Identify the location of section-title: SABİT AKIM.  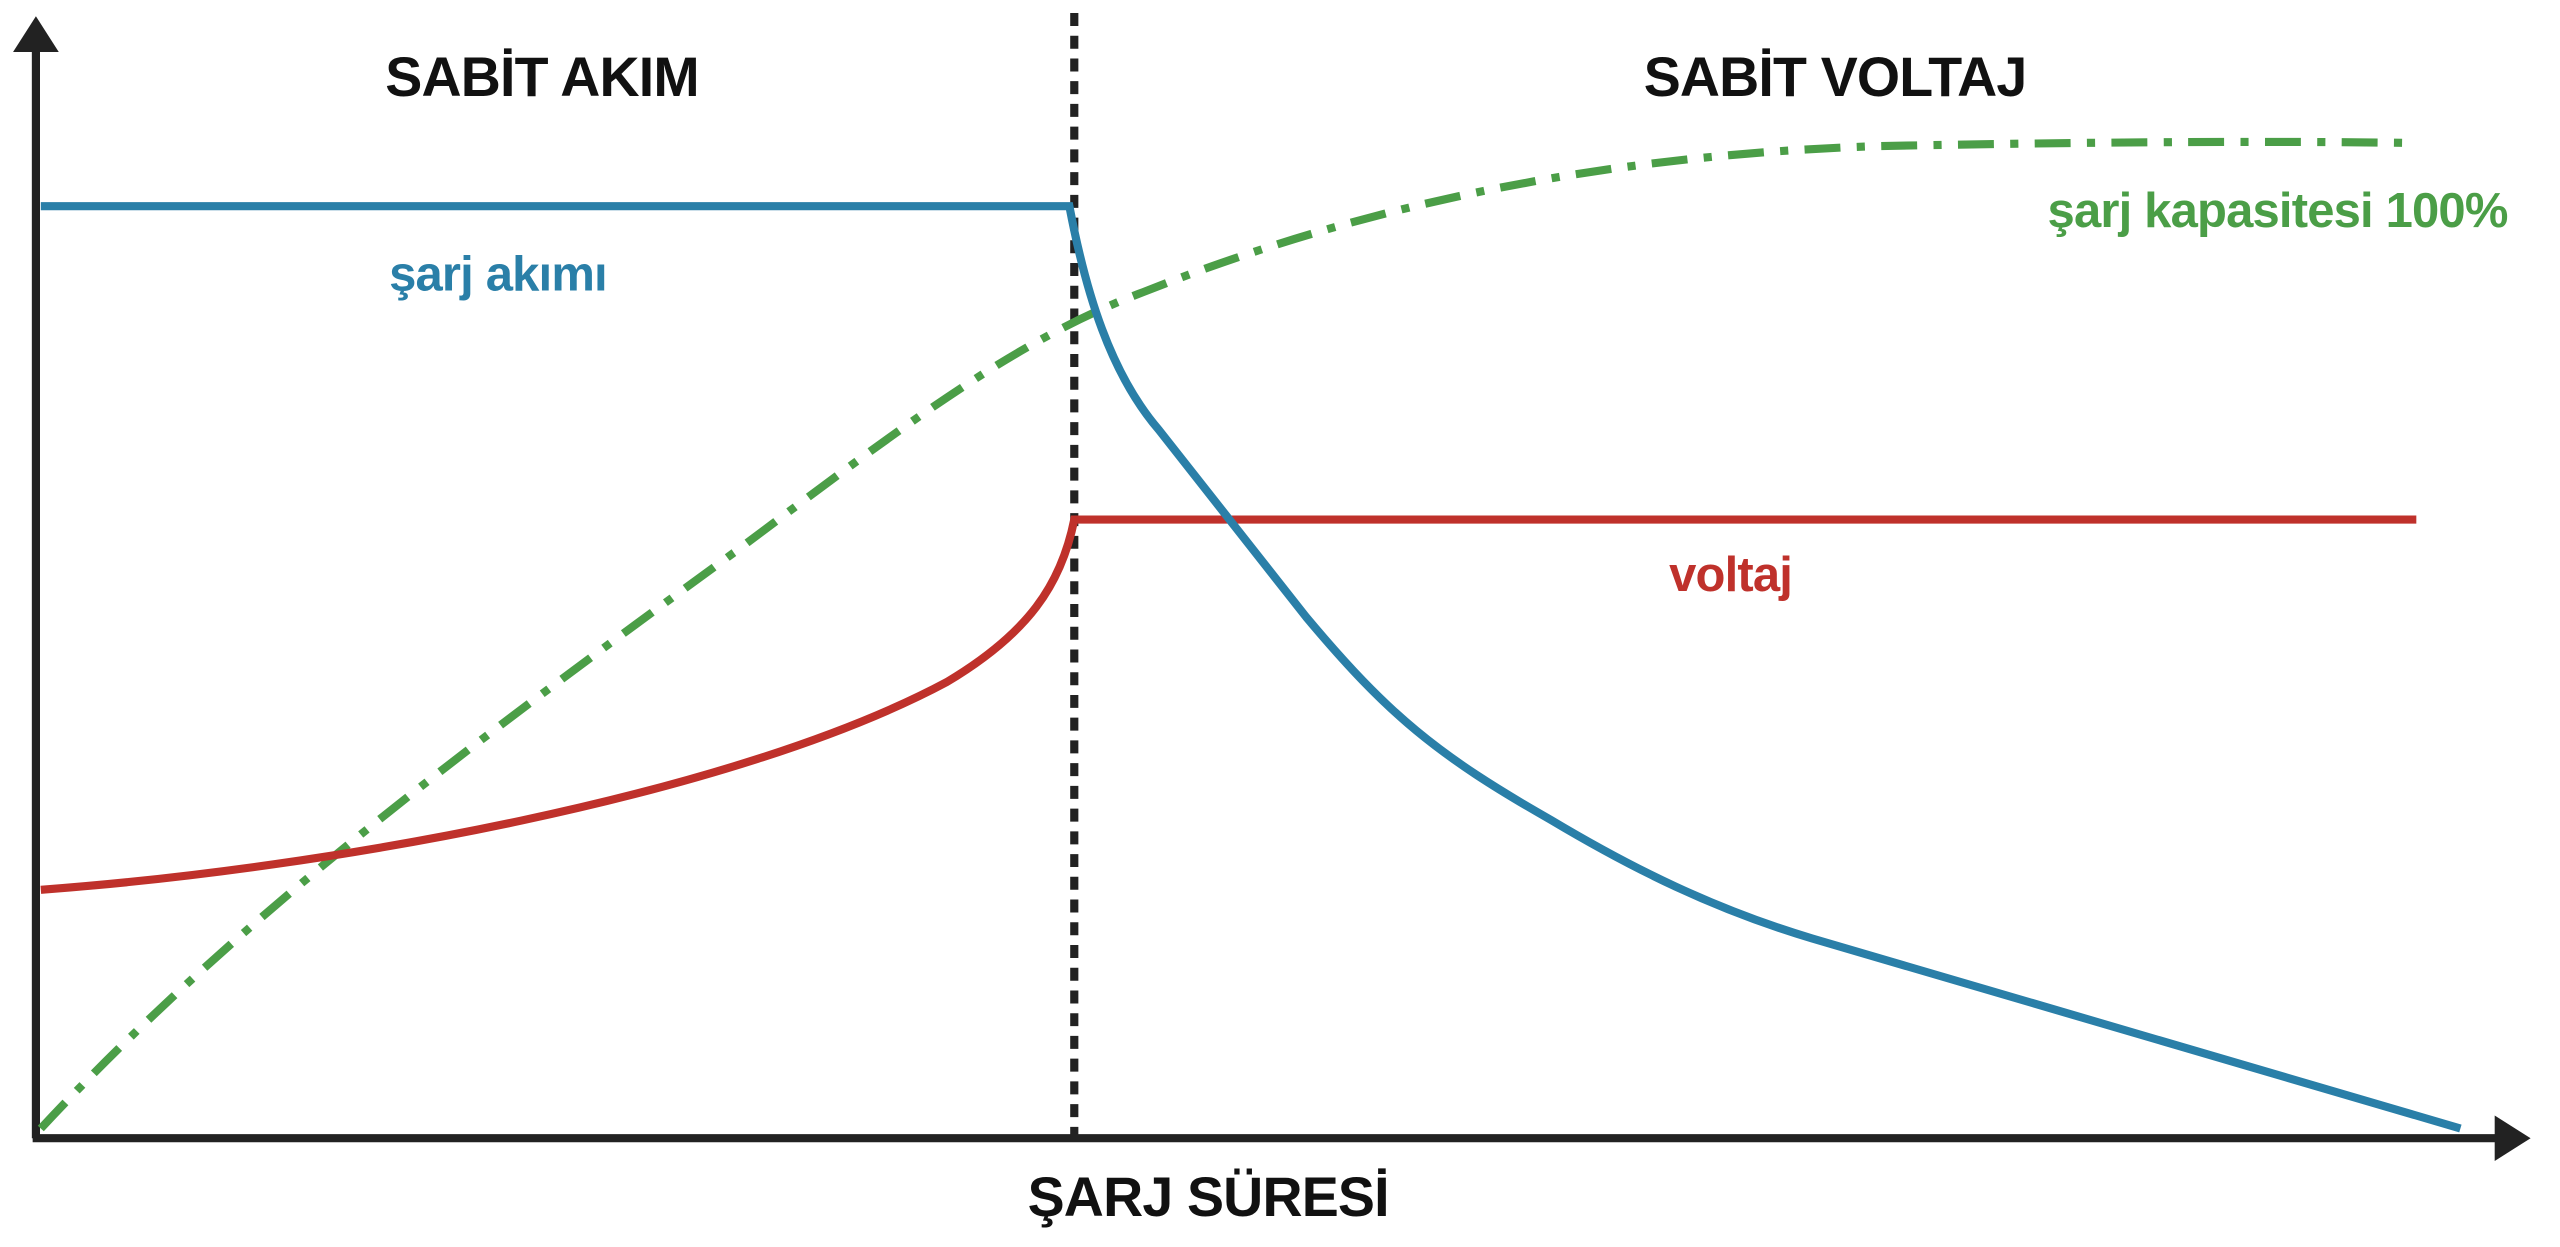
(541, 77).